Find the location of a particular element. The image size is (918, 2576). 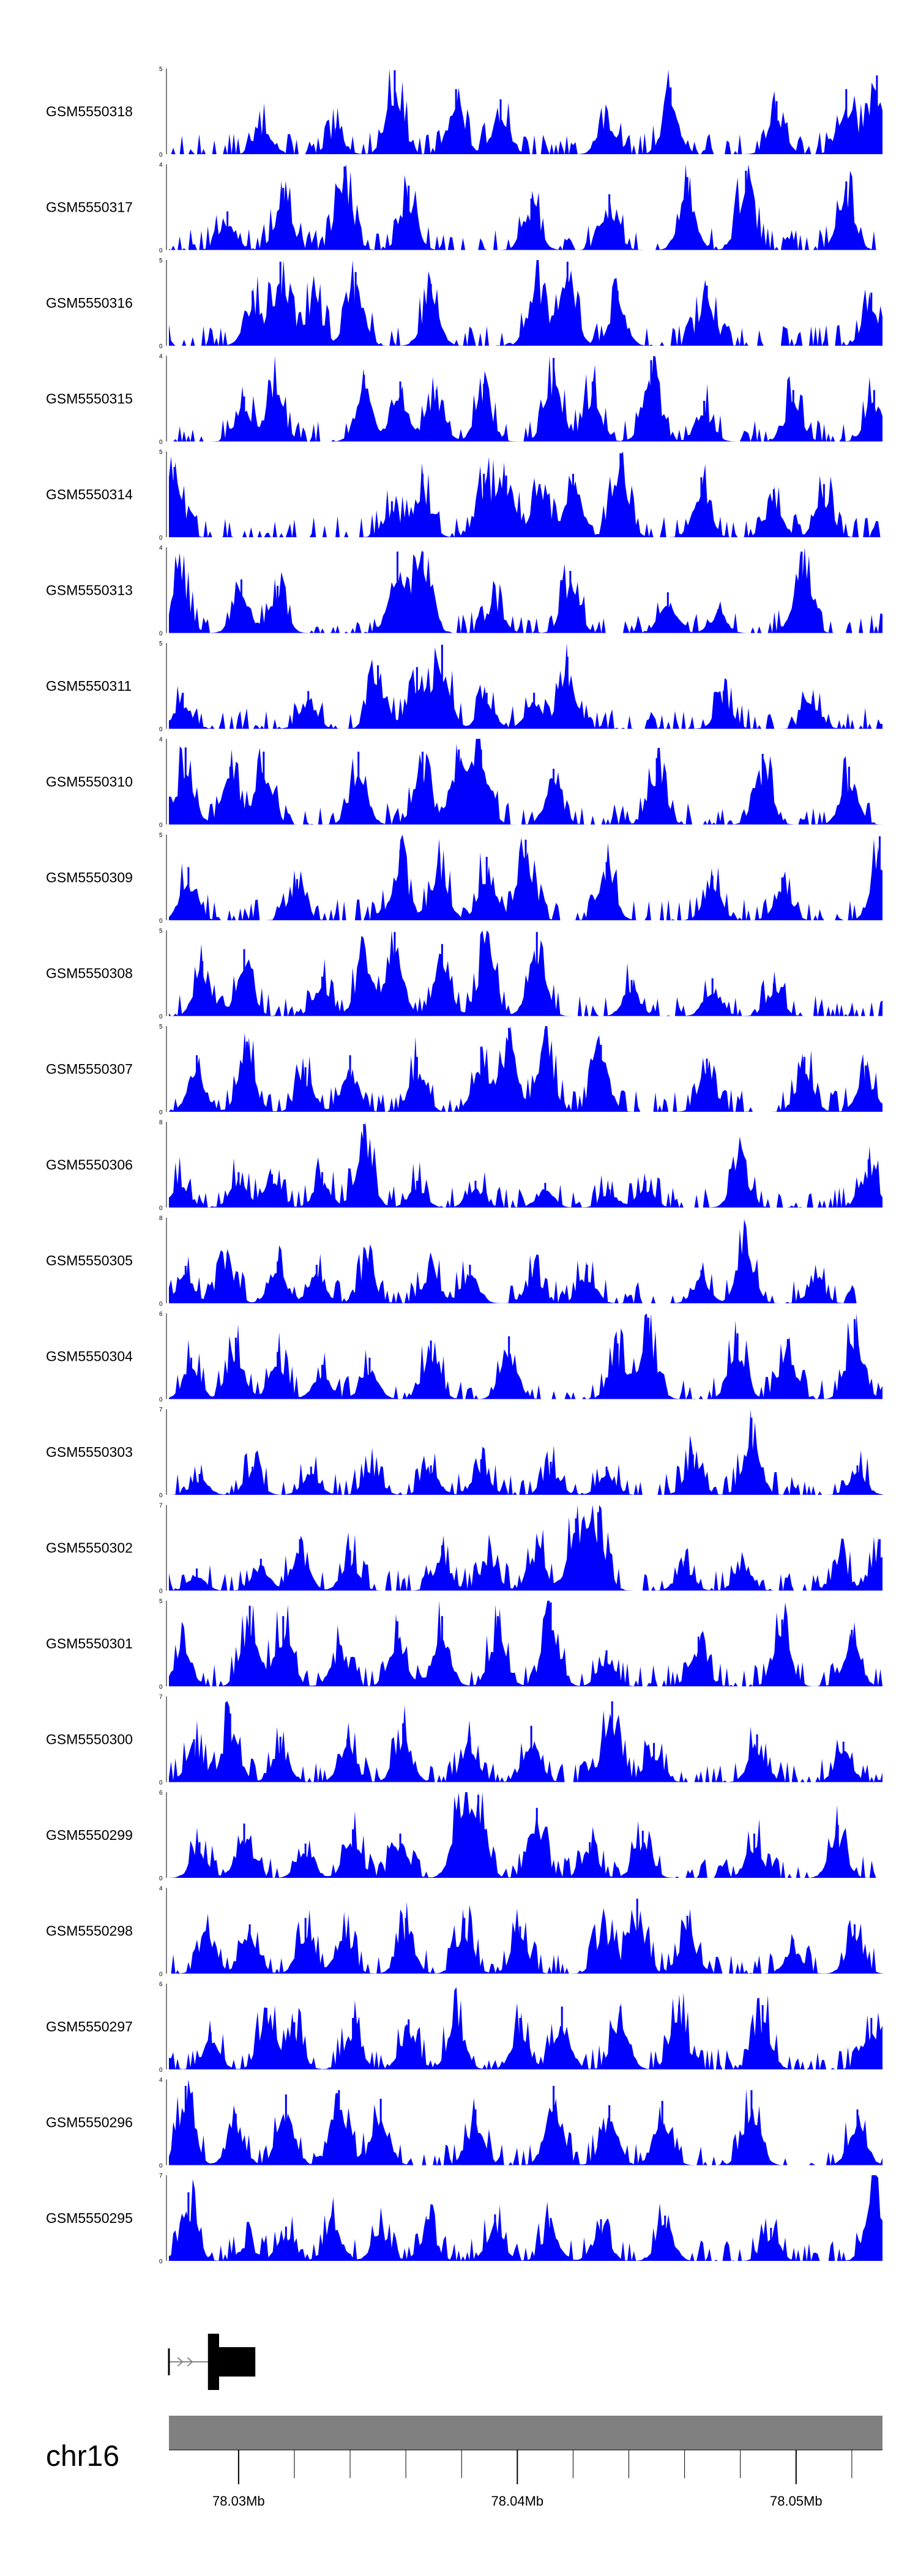

track-label: GSM5550310 is located at coordinates (89, 782).